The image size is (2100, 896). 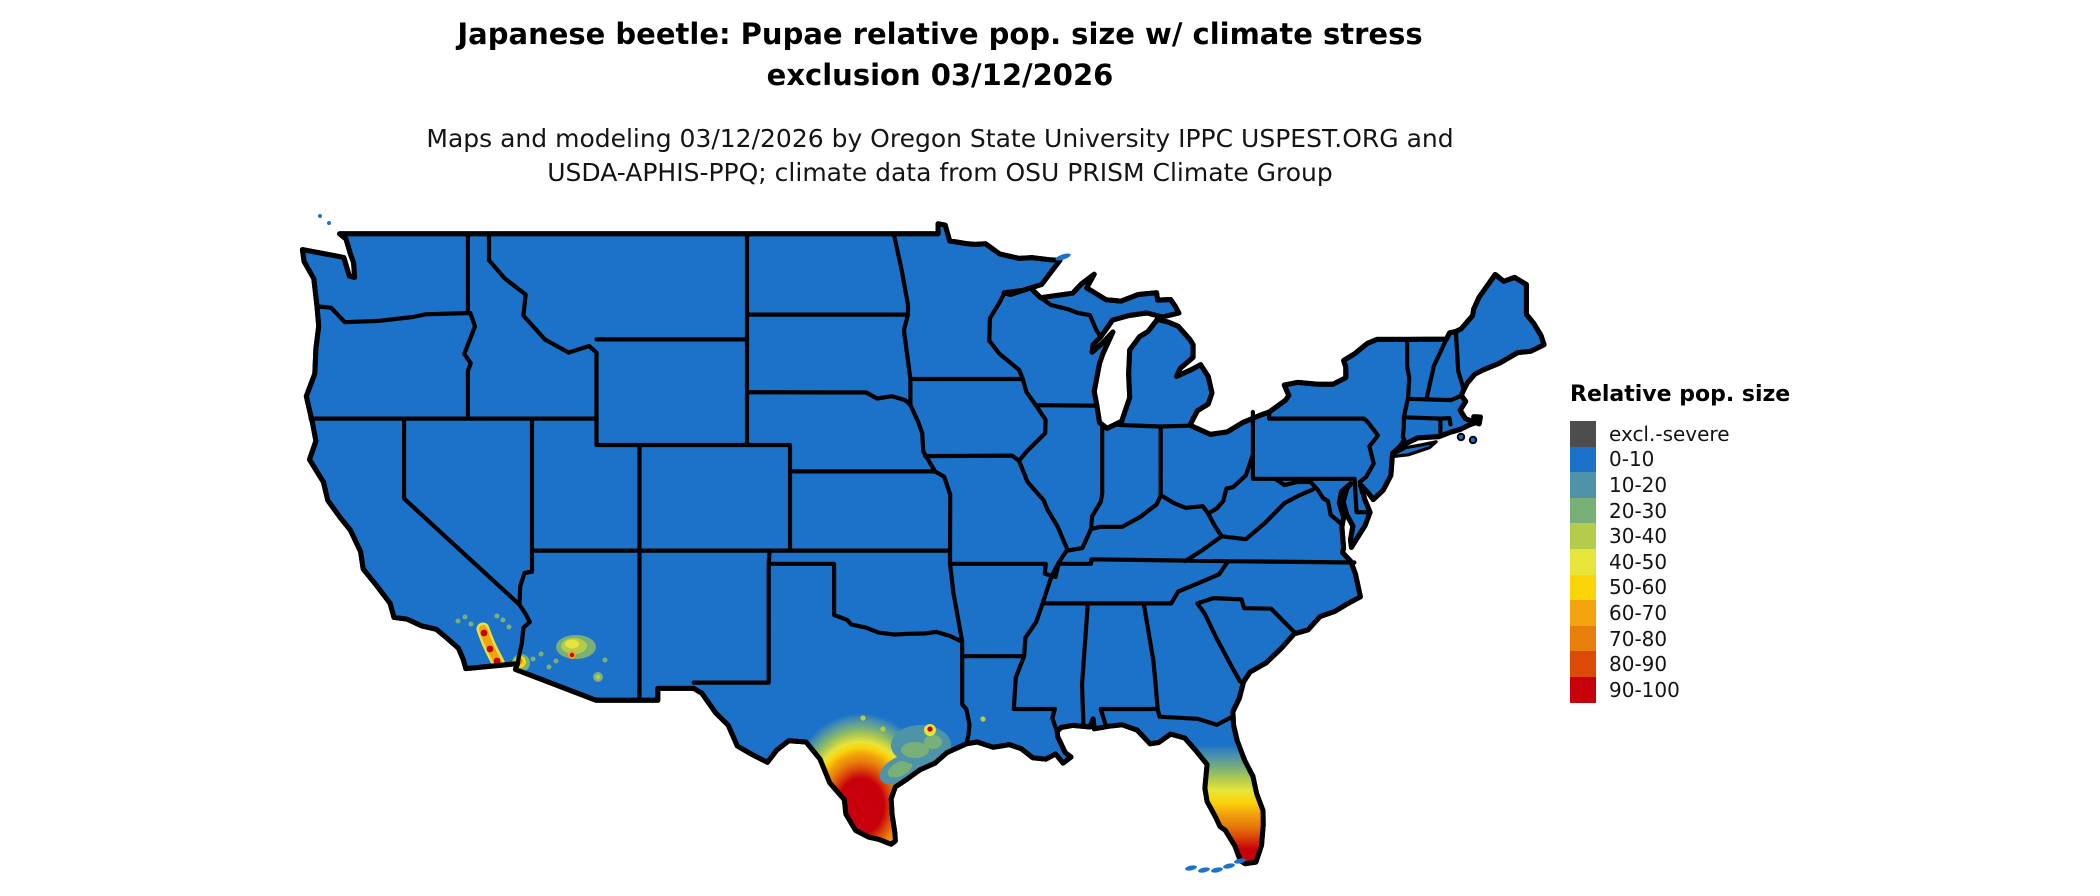 What do you see at coordinates (1680, 394) in the screenshot?
I see `legend-title: Relative pop. size` at bounding box center [1680, 394].